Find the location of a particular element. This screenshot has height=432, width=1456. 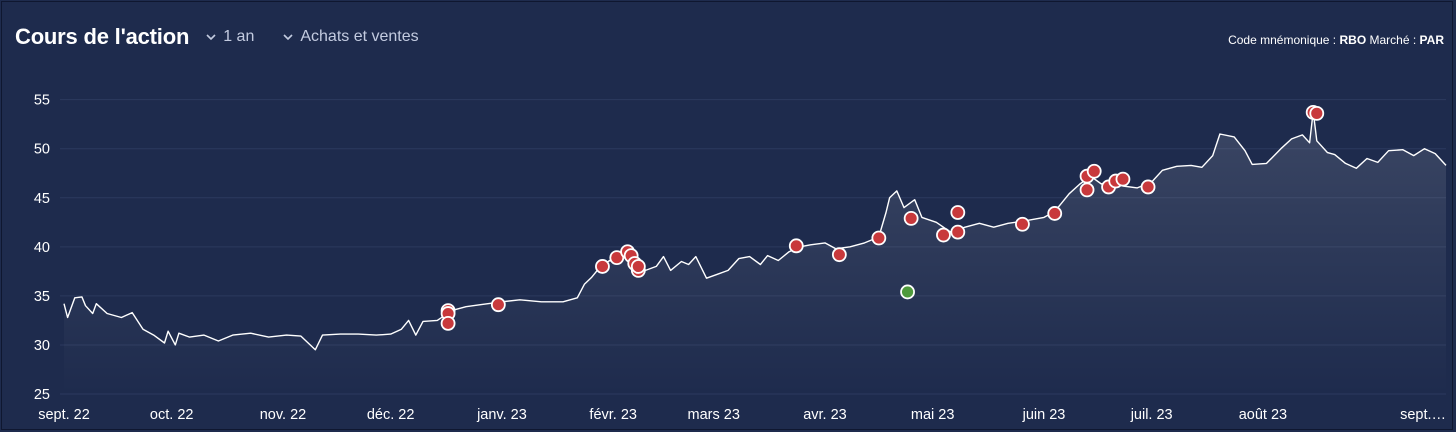

y-tick-label: 50 is located at coordinates (42, 150).